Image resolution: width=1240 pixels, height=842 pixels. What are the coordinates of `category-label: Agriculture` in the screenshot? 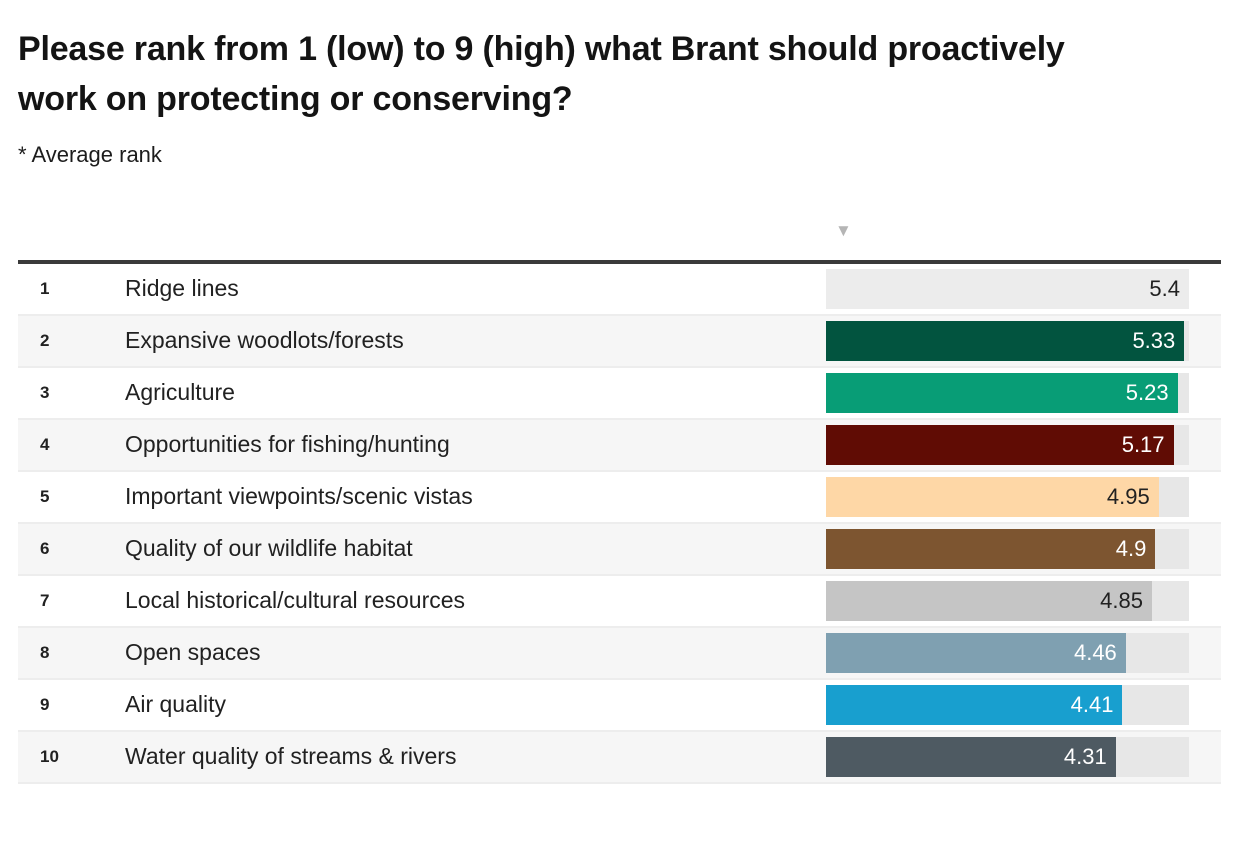 It's located at (180, 392).